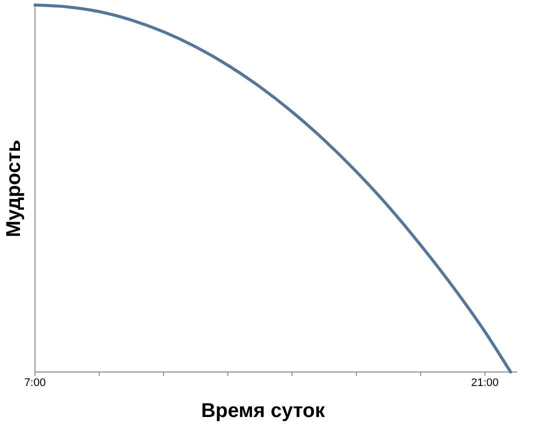 The height and width of the screenshot is (427, 537). I want to click on x-tick-label: 7:00, so click(35, 383).